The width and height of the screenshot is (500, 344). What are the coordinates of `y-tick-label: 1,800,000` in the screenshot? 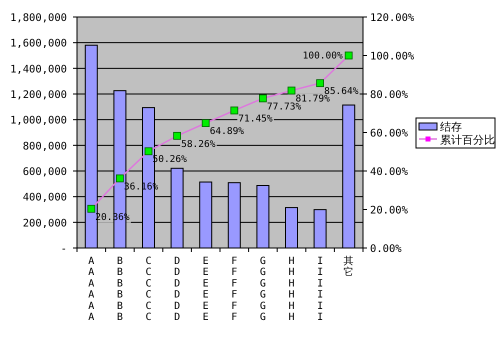 It's located at (38, 18).